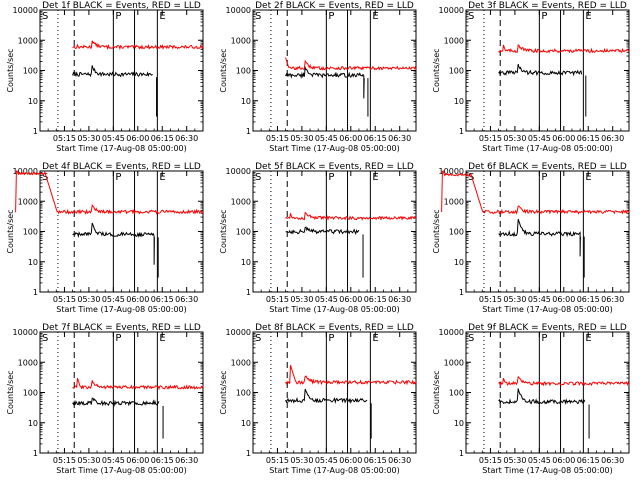  Describe the element at coordinates (334, 328) in the screenshot. I see `panel-title: Det 8f BLACK = Events, RED = LLD` at that location.